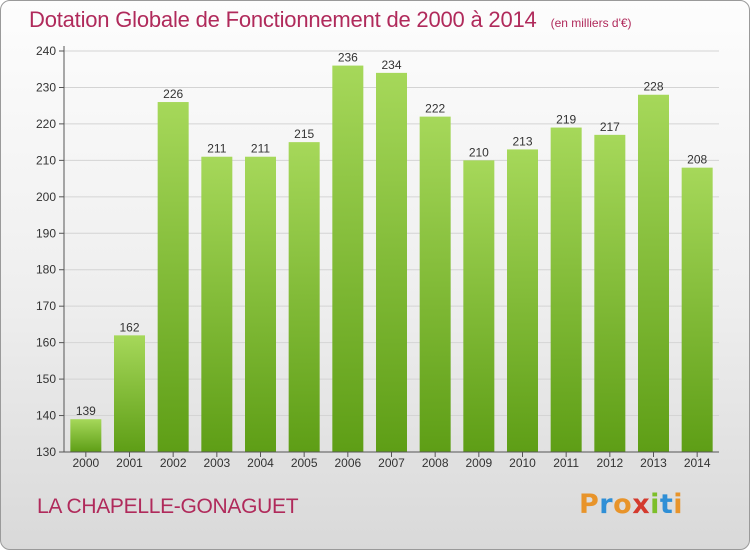  I want to click on y-tick-label: 190, so click(46, 233).